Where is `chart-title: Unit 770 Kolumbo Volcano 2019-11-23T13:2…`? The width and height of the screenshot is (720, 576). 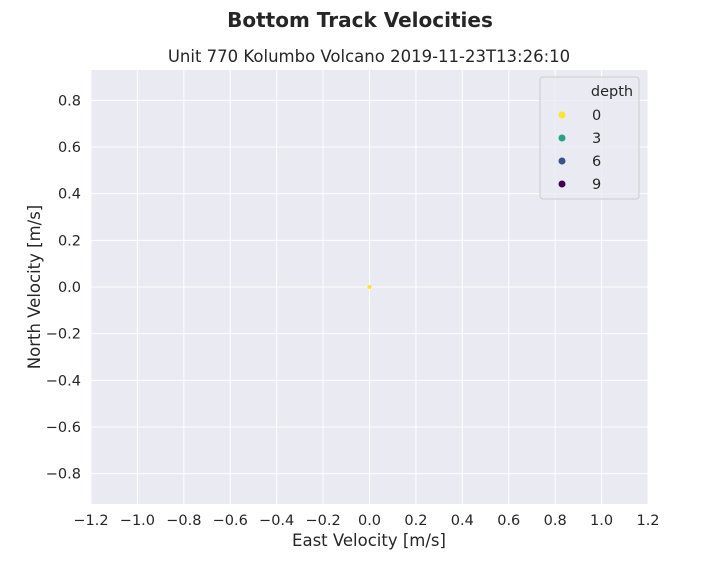
chart-title: Unit 770 Kolumbo Volcano 2019-11-23T13:2… is located at coordinates (369, 56).